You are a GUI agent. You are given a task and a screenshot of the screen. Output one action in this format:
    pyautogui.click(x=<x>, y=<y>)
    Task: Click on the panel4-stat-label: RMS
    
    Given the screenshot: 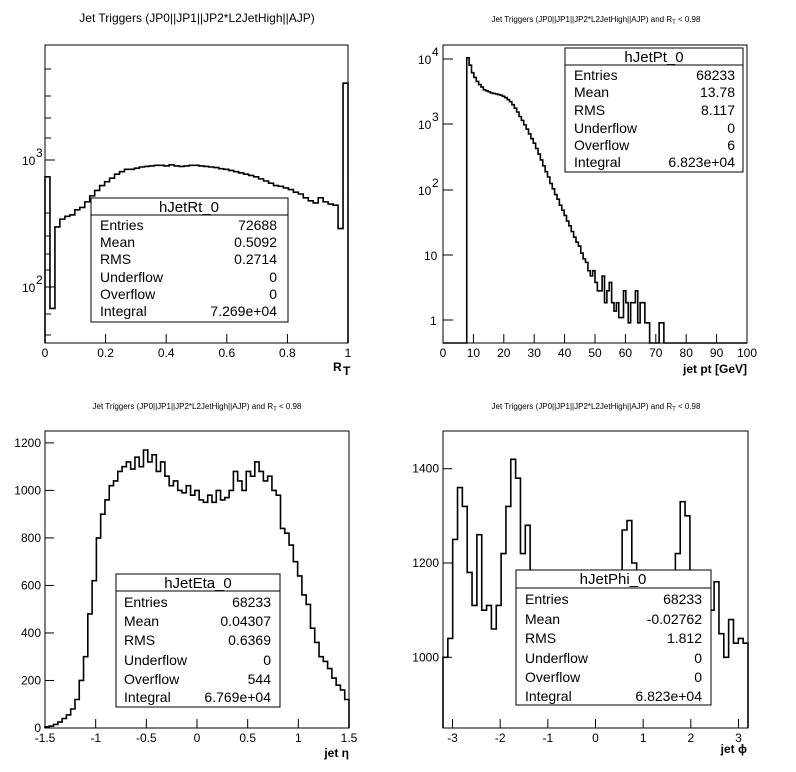 What is the action you would take?
    pyautogui.click(x=540, y=638)
    